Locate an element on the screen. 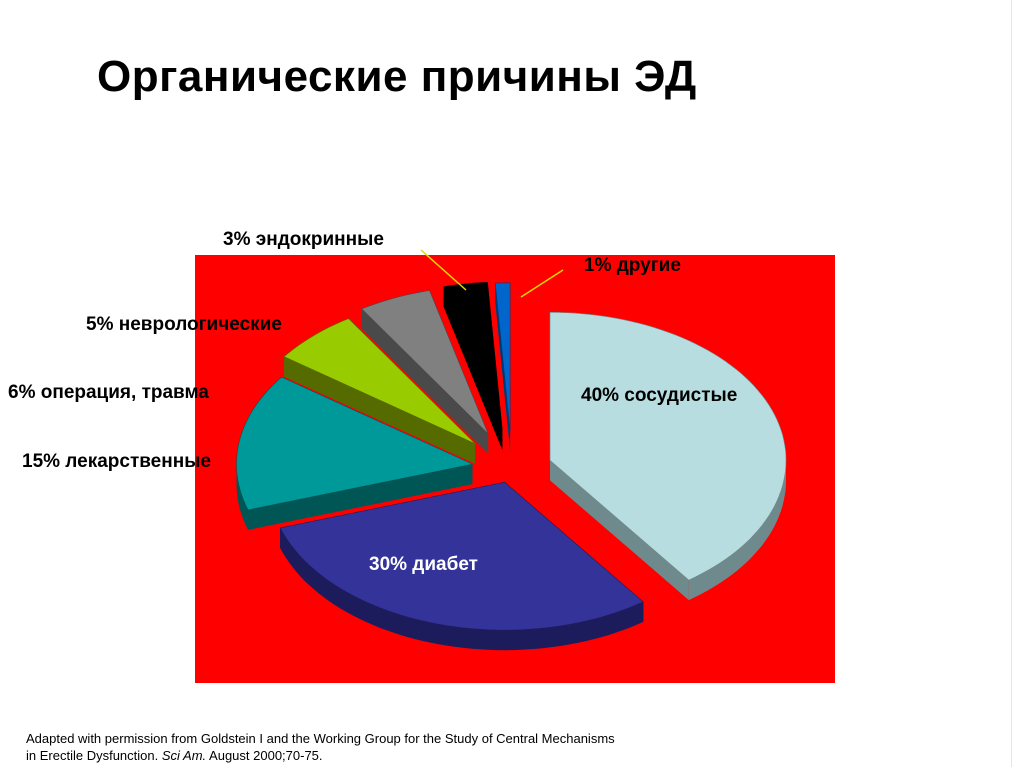  label-drugs: 15% лекарственные is located at coordinates (116, 461).